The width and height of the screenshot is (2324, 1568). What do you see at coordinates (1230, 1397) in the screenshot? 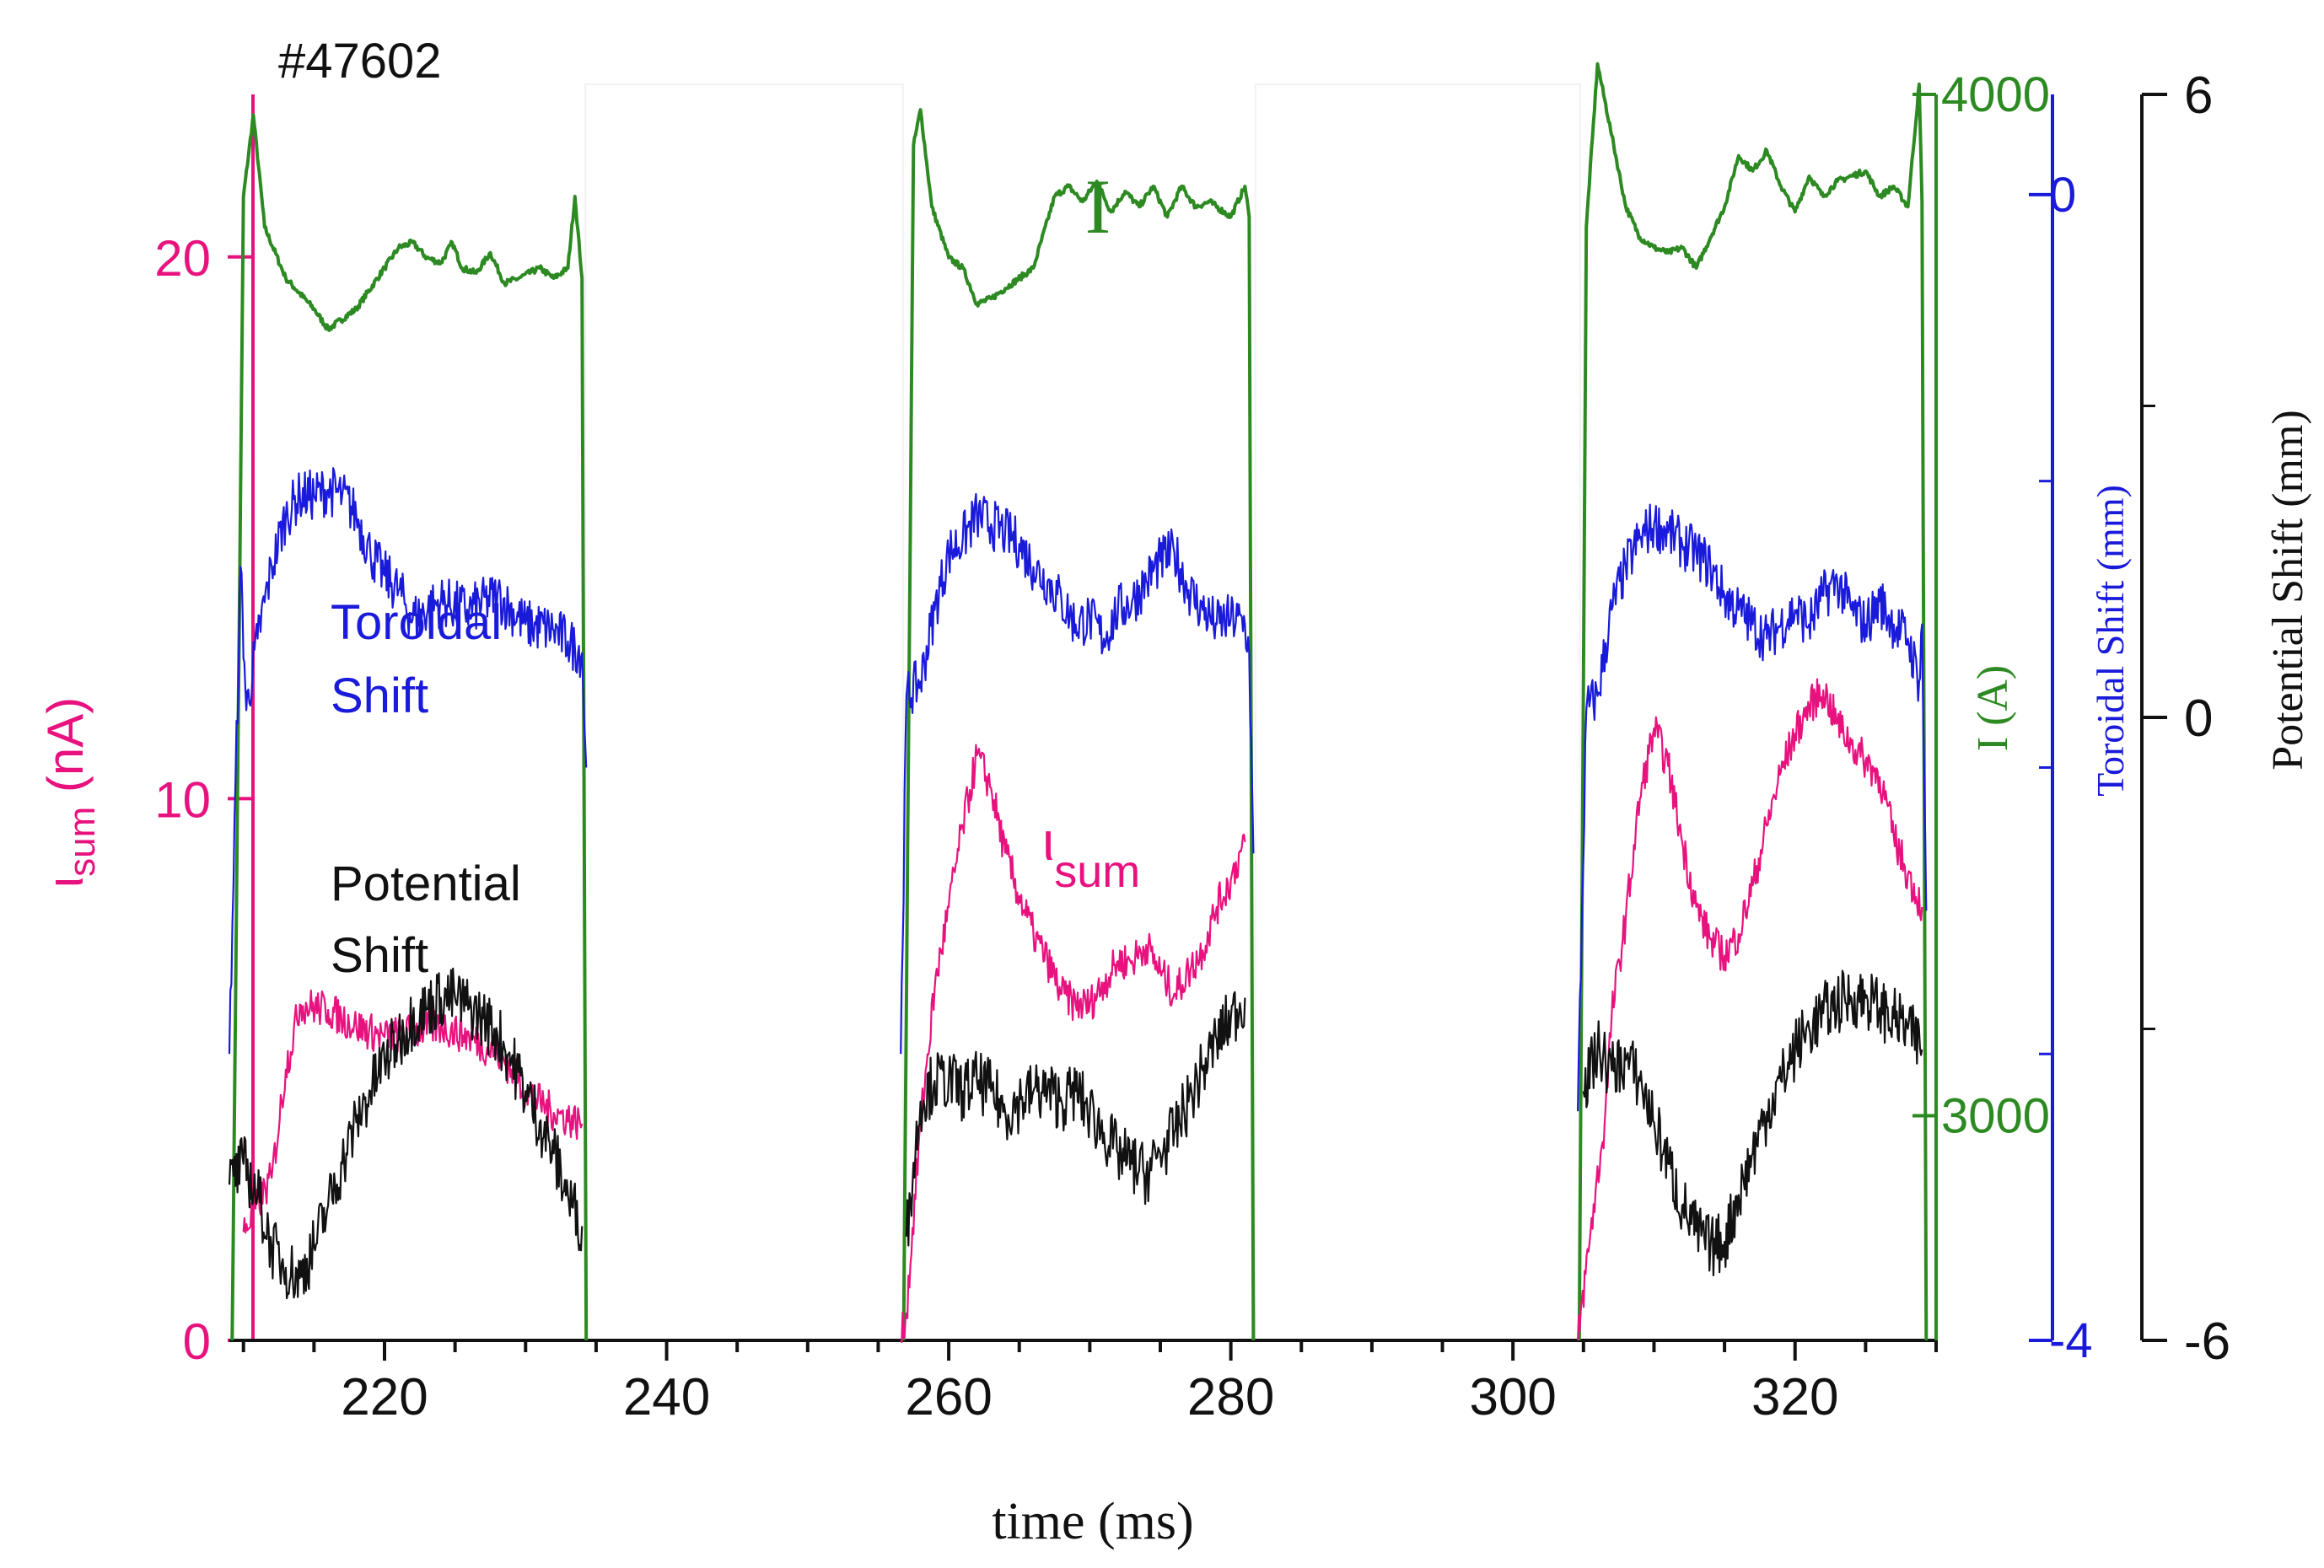
I see `x-tick-label: 280` at bounding box center [1230, 1397].